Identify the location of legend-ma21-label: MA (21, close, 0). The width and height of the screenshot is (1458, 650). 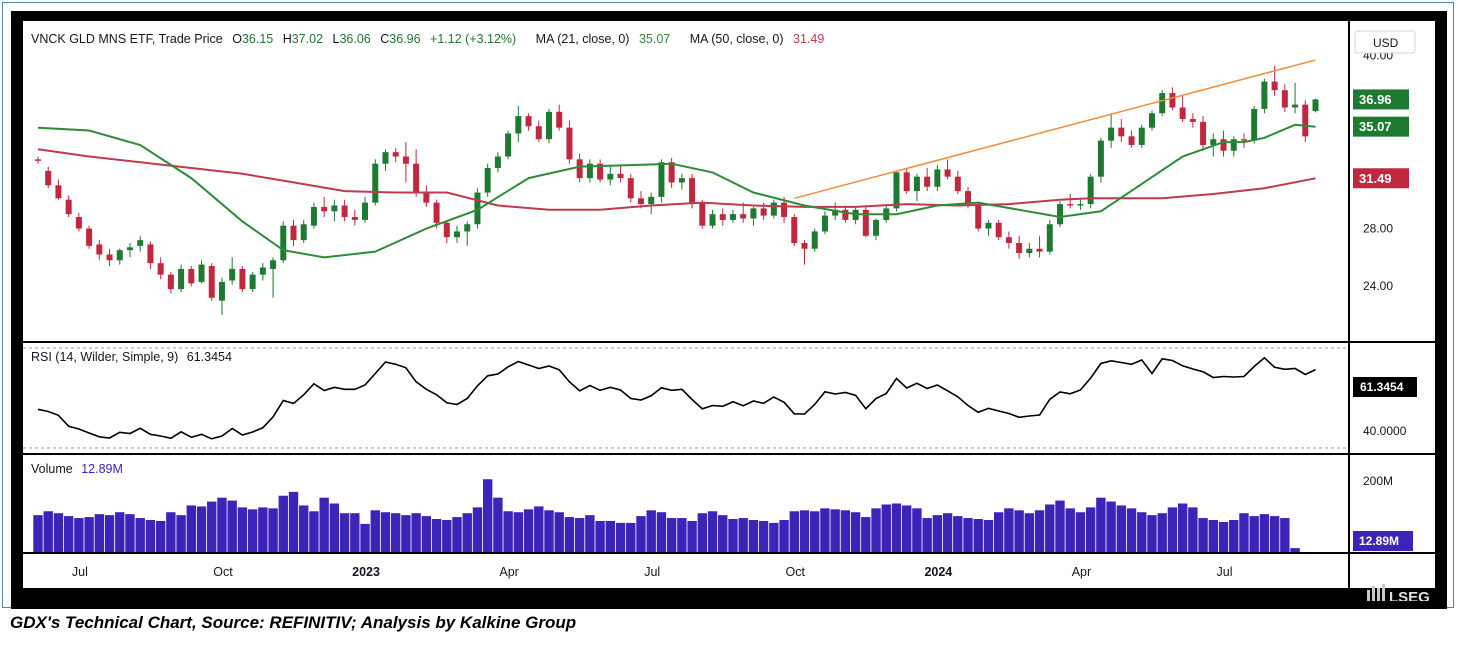
(583, 39).